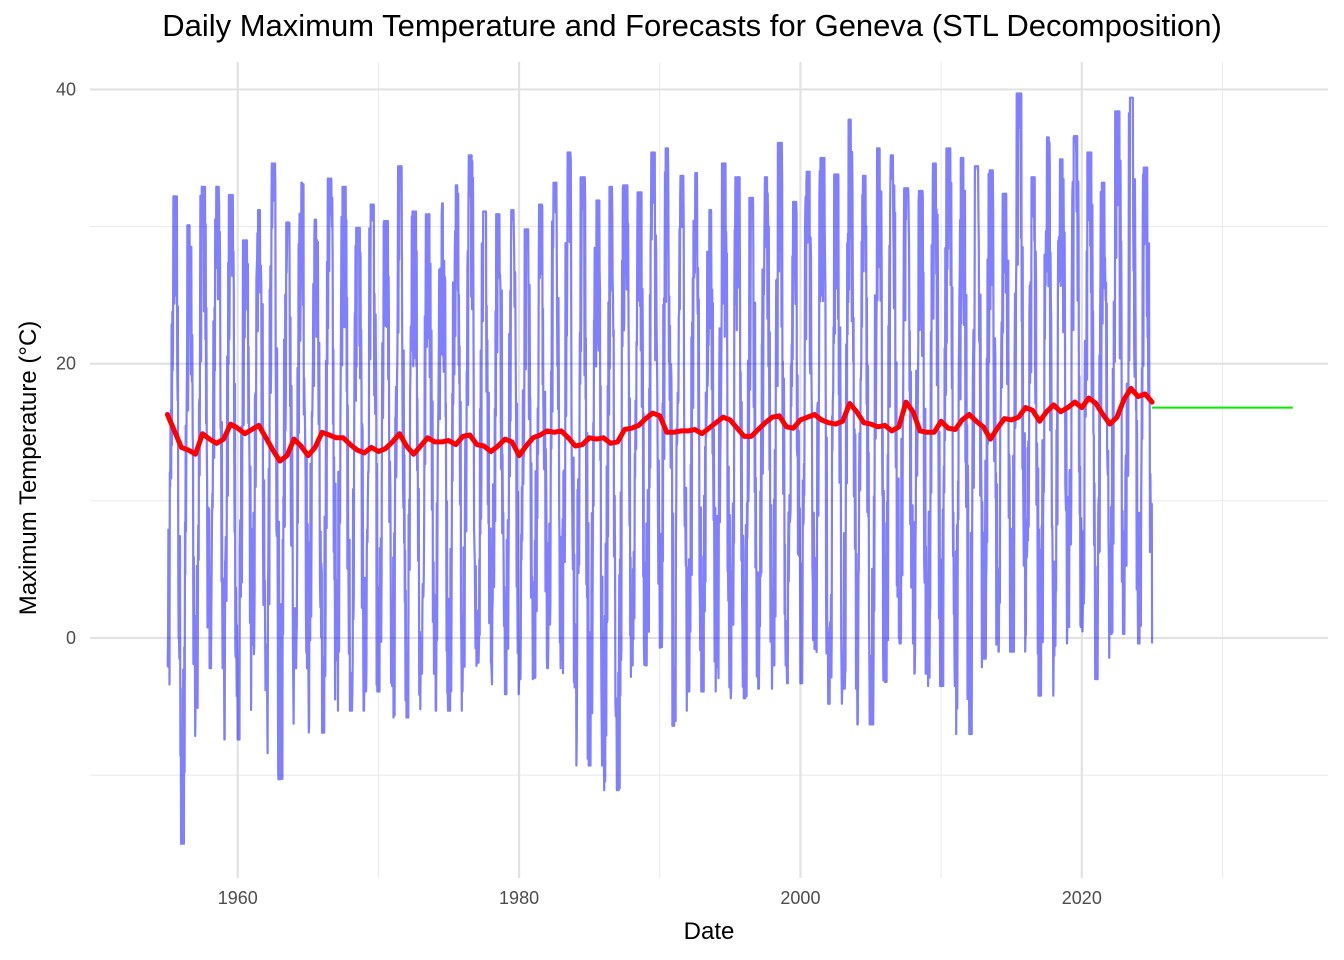 The image size is (1344, 960). What do you see at coordinates (709, 931) in the screenshot?
I see `x-axis-title: Date` at bounding box center [709, 931].